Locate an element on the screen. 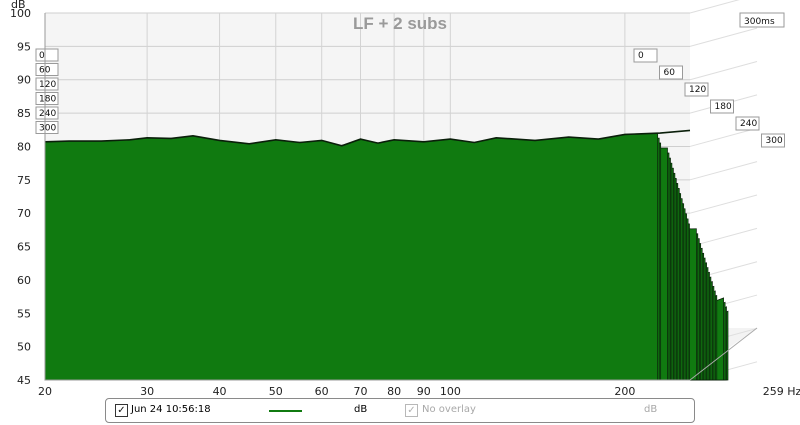  legend-entry1-line-swatch is located at coordinates (285, 411).